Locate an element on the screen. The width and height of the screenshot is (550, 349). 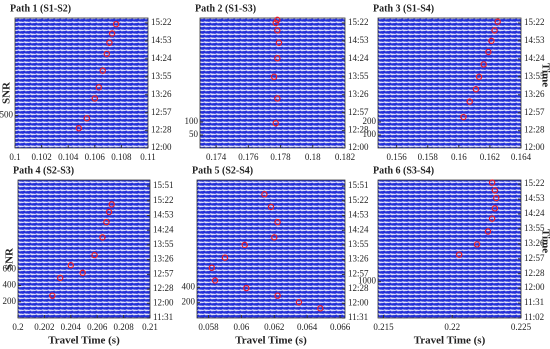
y2-tick-label: 11:02 is located at coordinates (534, 317).